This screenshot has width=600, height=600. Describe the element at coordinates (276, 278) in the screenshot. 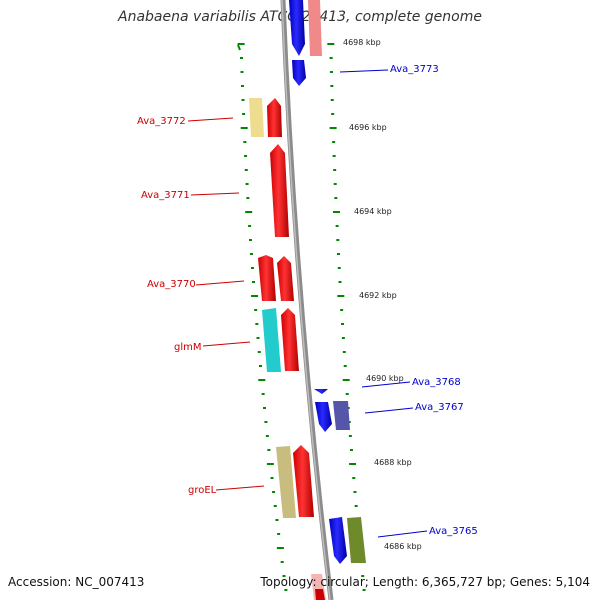

I see `gene-ava3770` at that location.